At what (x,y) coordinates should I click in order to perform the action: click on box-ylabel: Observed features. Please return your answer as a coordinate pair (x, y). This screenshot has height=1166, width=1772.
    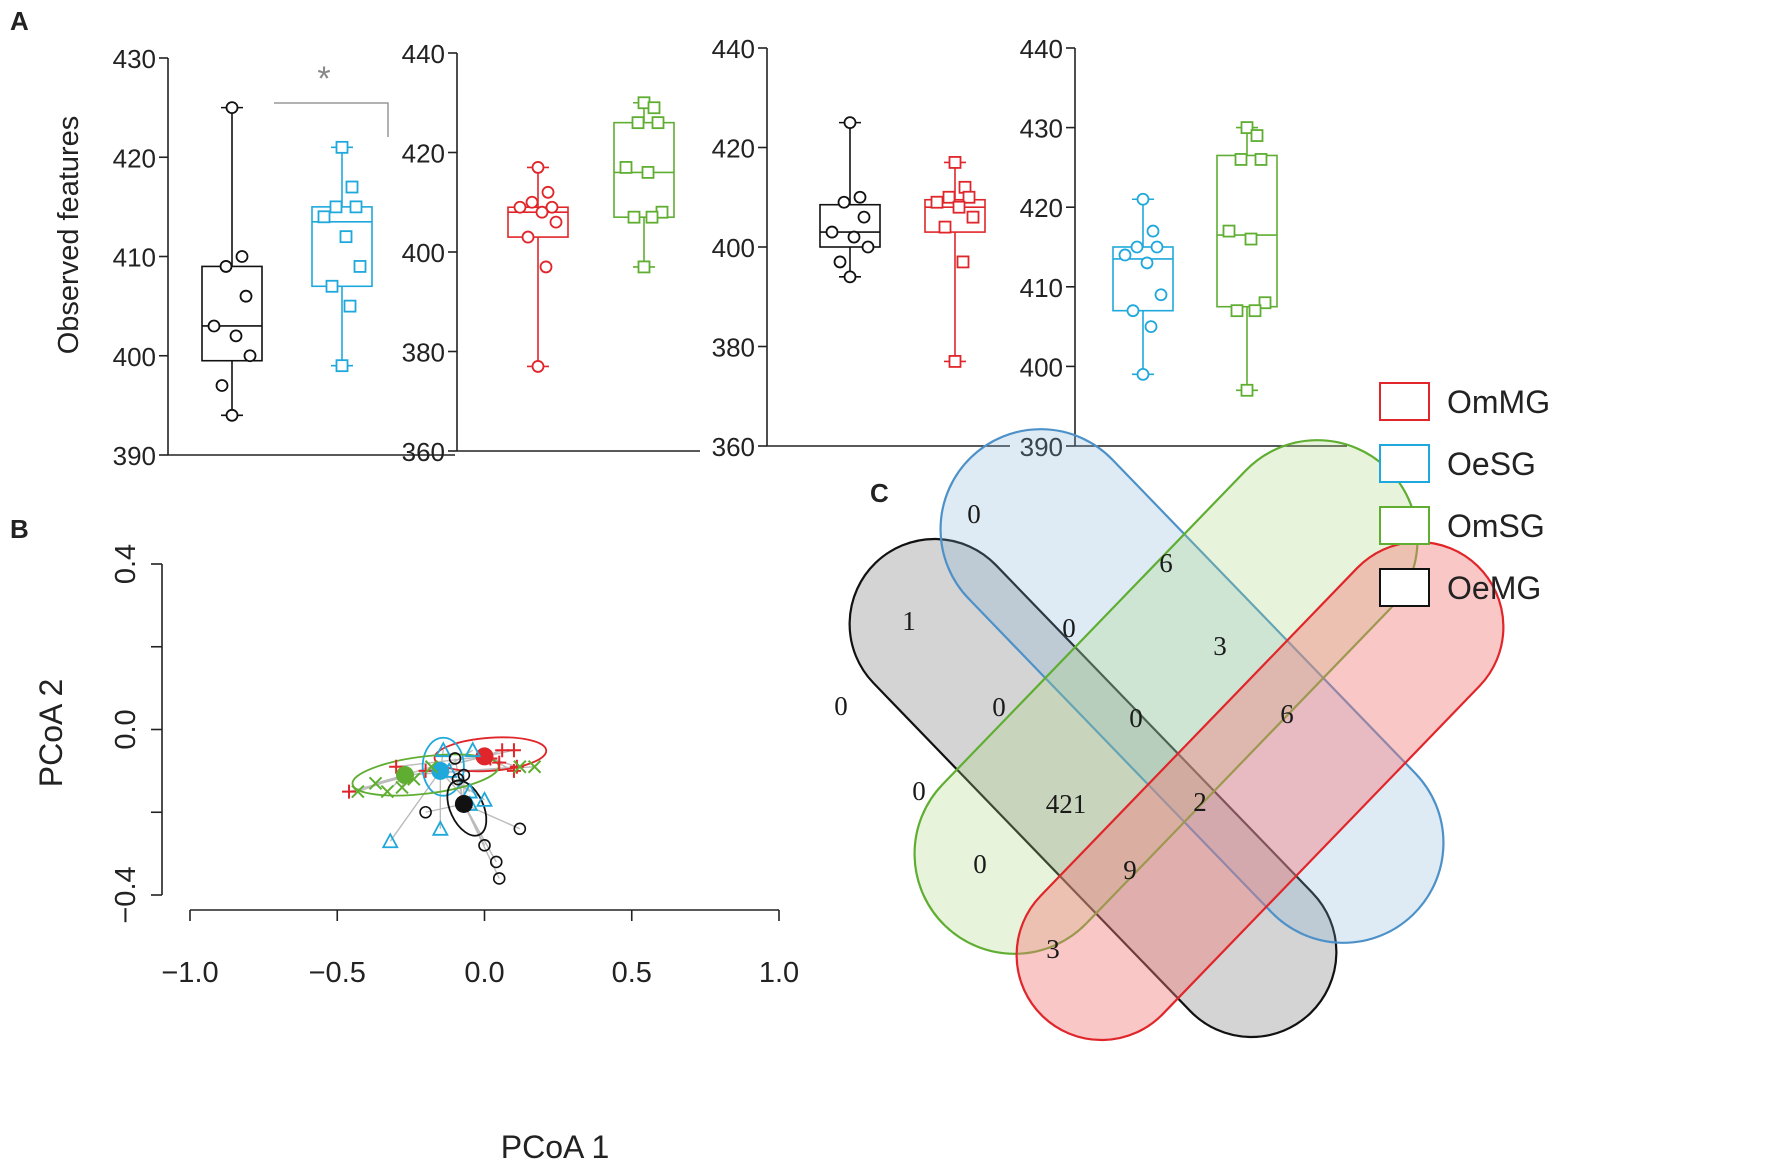
    Looking at the image, I should click on (69, 235).